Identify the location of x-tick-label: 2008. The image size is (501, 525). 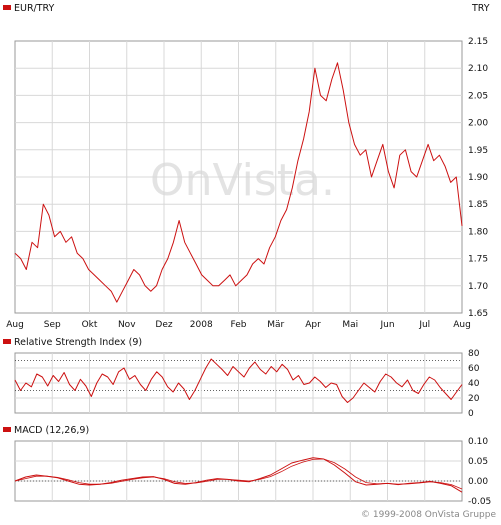
(201, 325).